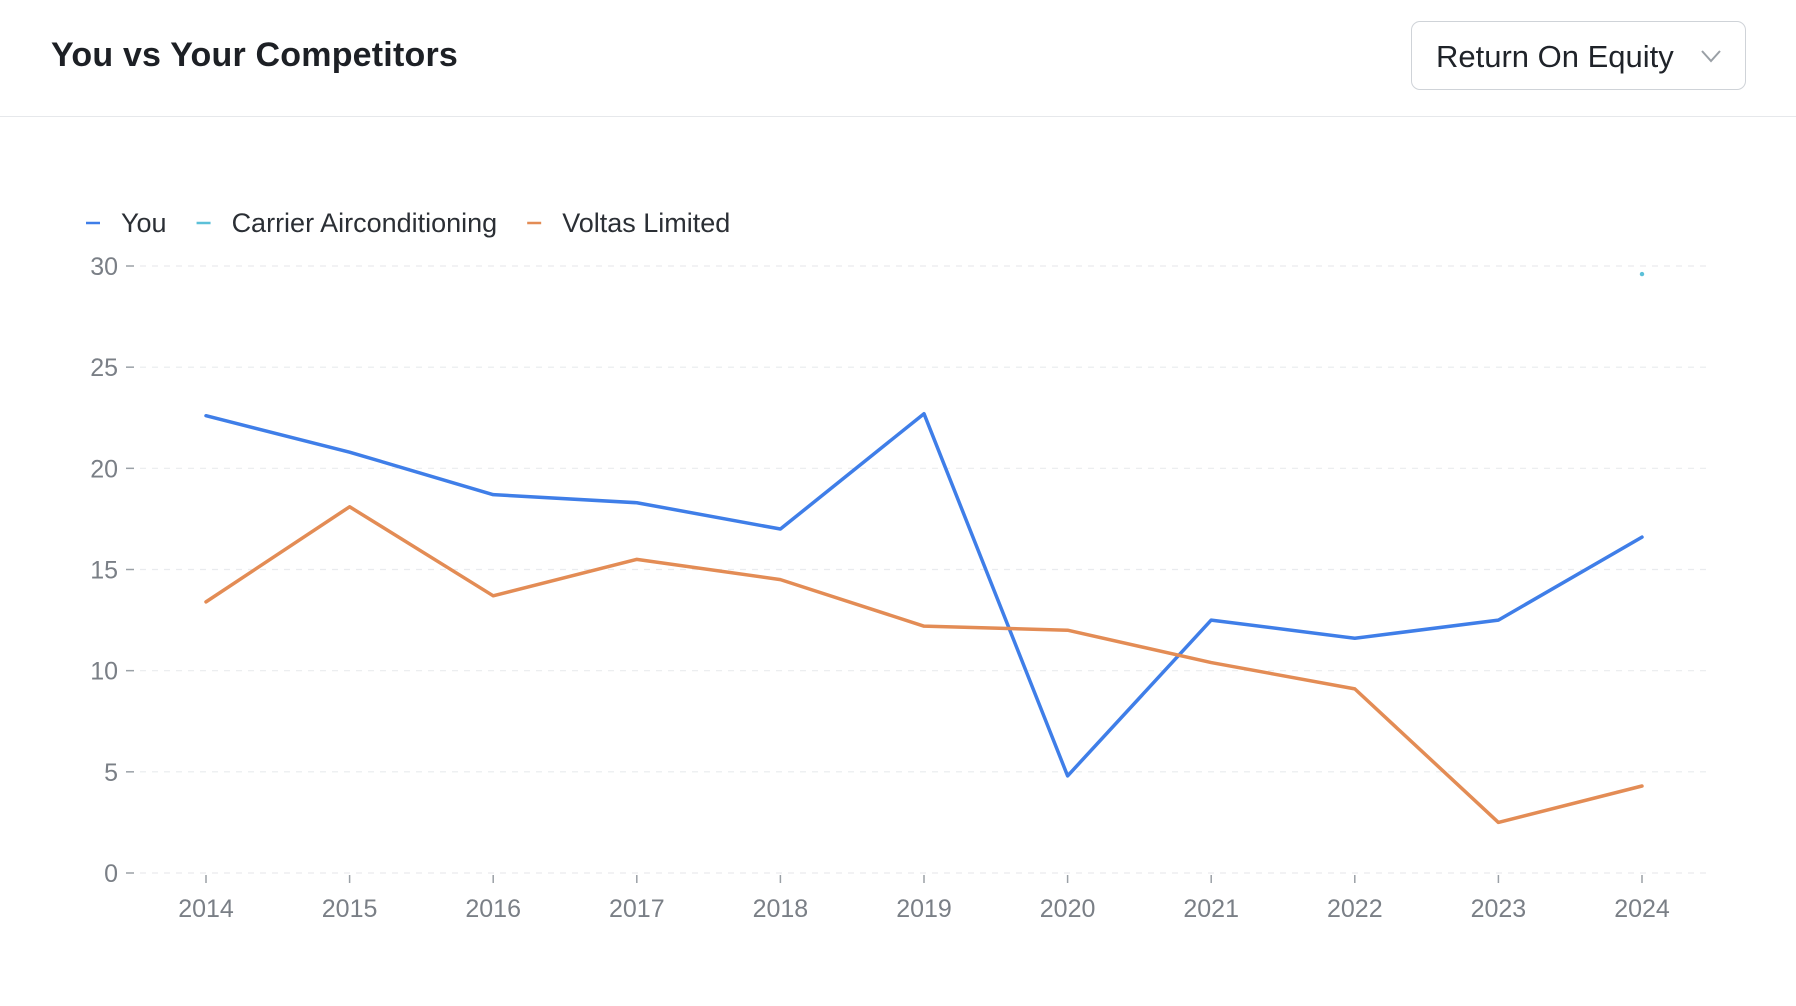 This screenshot has width=1796, height=1006. I want to click on metric-dropdown: Return On Equity, so click(1578, 55).